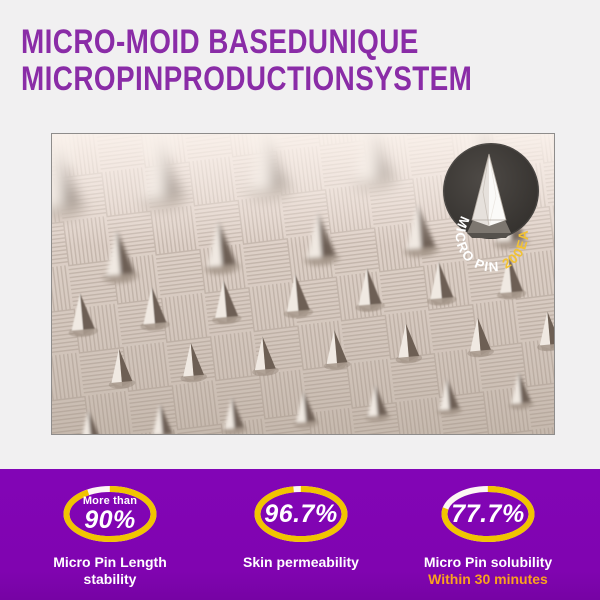 This screenshot has width=600, height=600. What do you see at coordinates (247, 79) in the screenshot?
I see `page-title-line2: MICROPINPRODUCTIONSYSTEM` at bounding box center [247, 79].